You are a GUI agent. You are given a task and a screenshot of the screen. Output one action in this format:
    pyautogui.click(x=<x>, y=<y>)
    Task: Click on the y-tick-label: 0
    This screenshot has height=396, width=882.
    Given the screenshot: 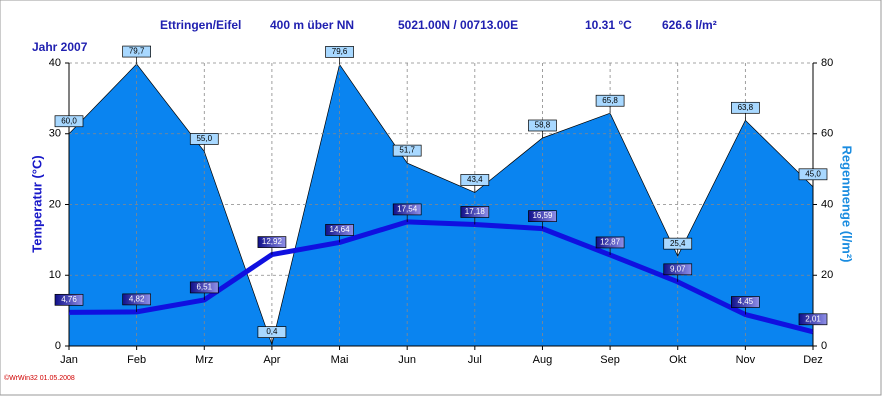 What is the action you would take?
    pyautogui.click(x=58, y=346)
    